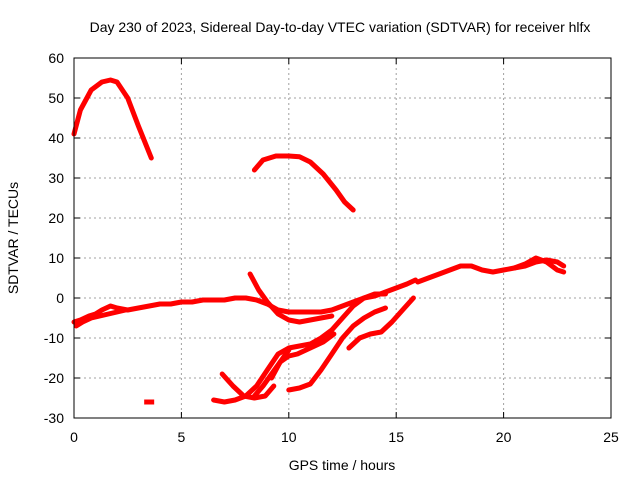 Image resolution: width=640 pixels, height=480 pixels. Describe the element at coordinates (56, 138) in the screenshot. I see `y-tick-label: 40` at that location.